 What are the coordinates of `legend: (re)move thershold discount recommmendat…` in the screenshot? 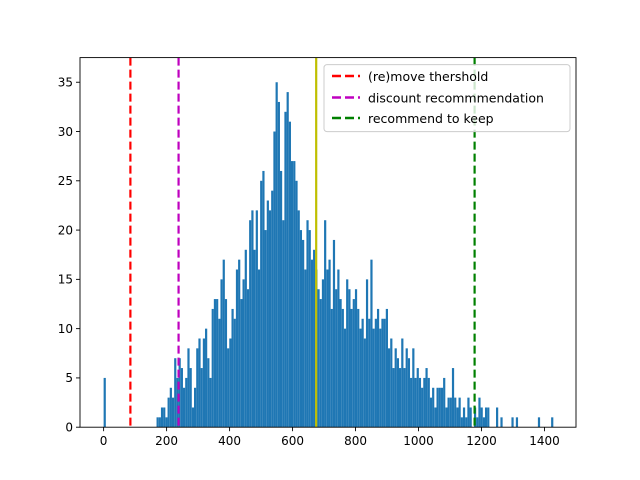 It's located at (447, 98).